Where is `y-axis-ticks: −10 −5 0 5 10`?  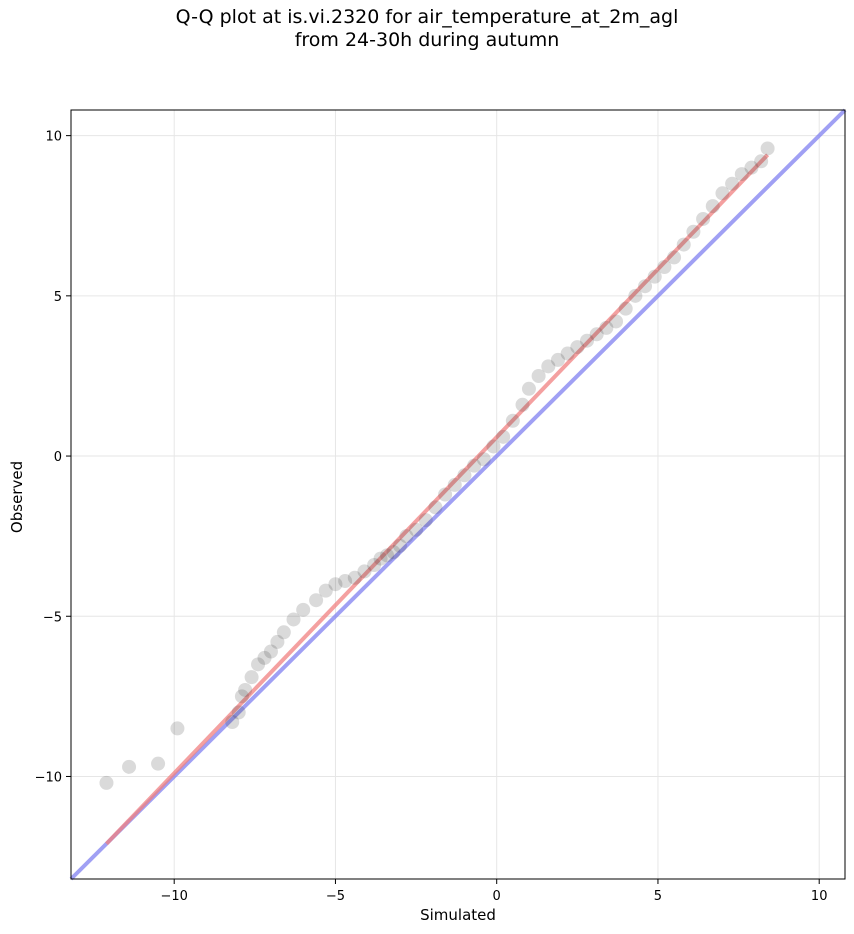
y-axis-ticks: −10 −5 0 5 10 is located at coordinates (53, 457).